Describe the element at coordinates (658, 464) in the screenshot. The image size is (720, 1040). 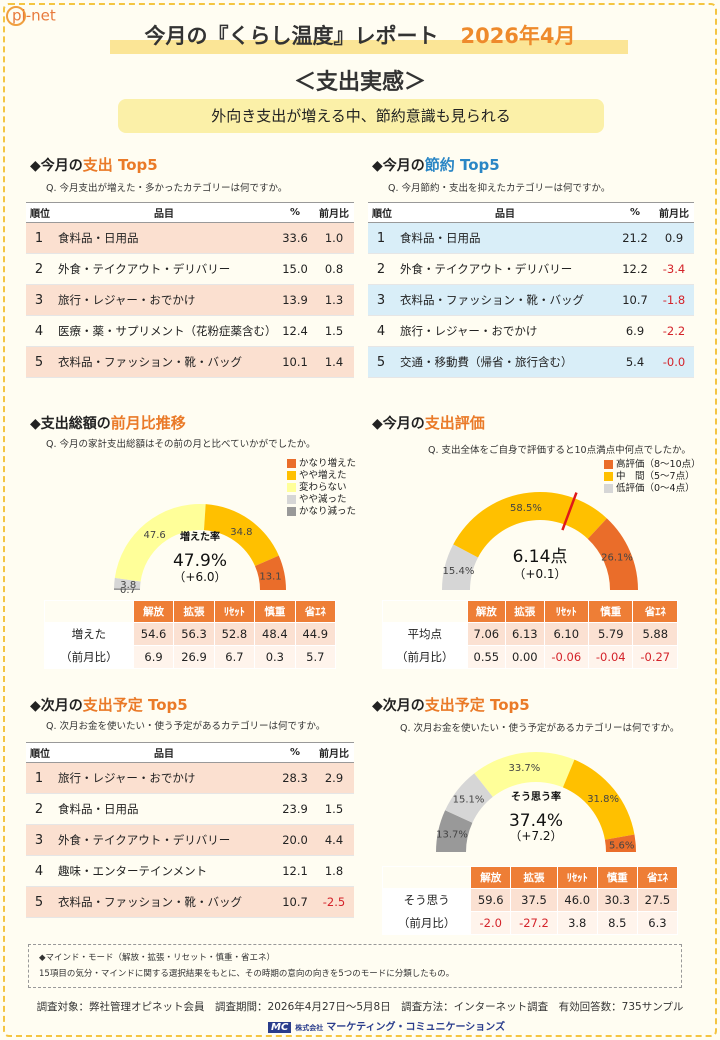
I see `legend-label: 高評価（8～10点）` at that location.